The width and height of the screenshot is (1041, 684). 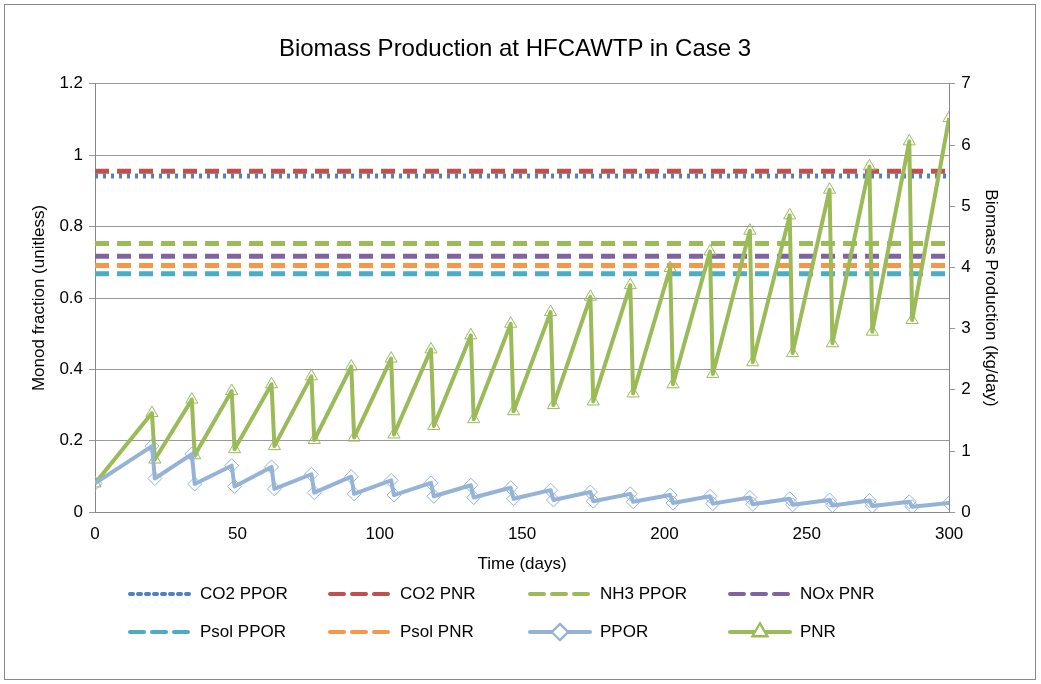 I want to click on x-tick-label: 300, so click(x=949, y=534).